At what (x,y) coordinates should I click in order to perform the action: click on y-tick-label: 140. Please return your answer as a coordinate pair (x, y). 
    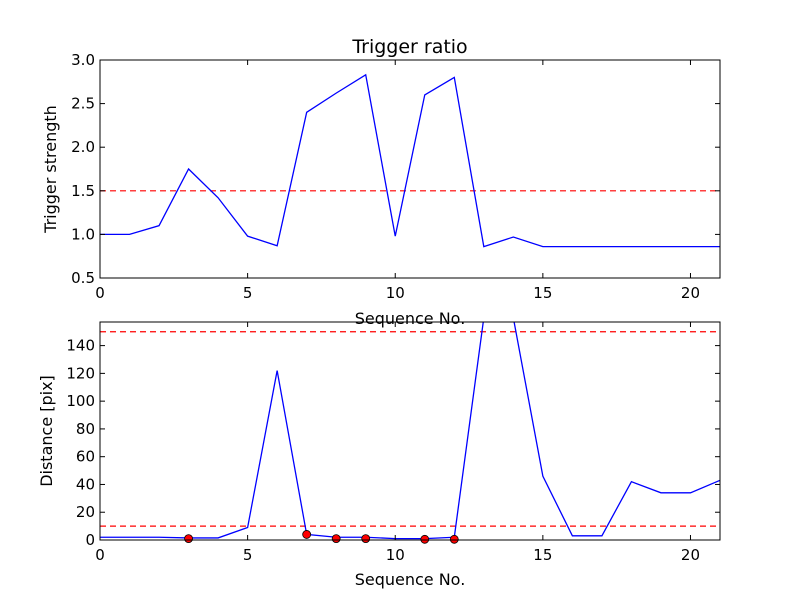
    Looking at the image, I should click on (80, 346).